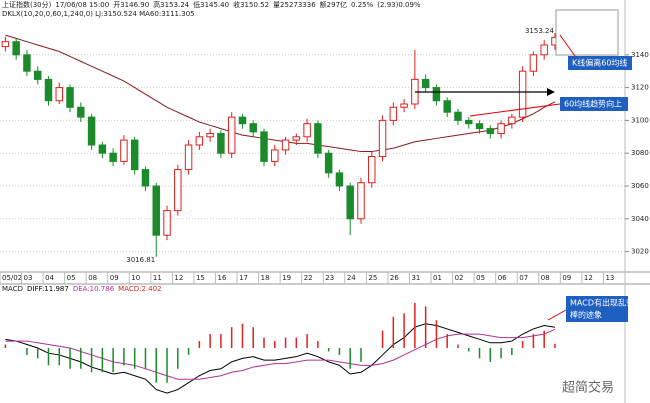 Image resolution: width=650 pixels, height=403 pixels. What do you see at coordinates (200, 278) in the screenshot?
I see `x-tick-label: 15` at bounding box center [200, 278].